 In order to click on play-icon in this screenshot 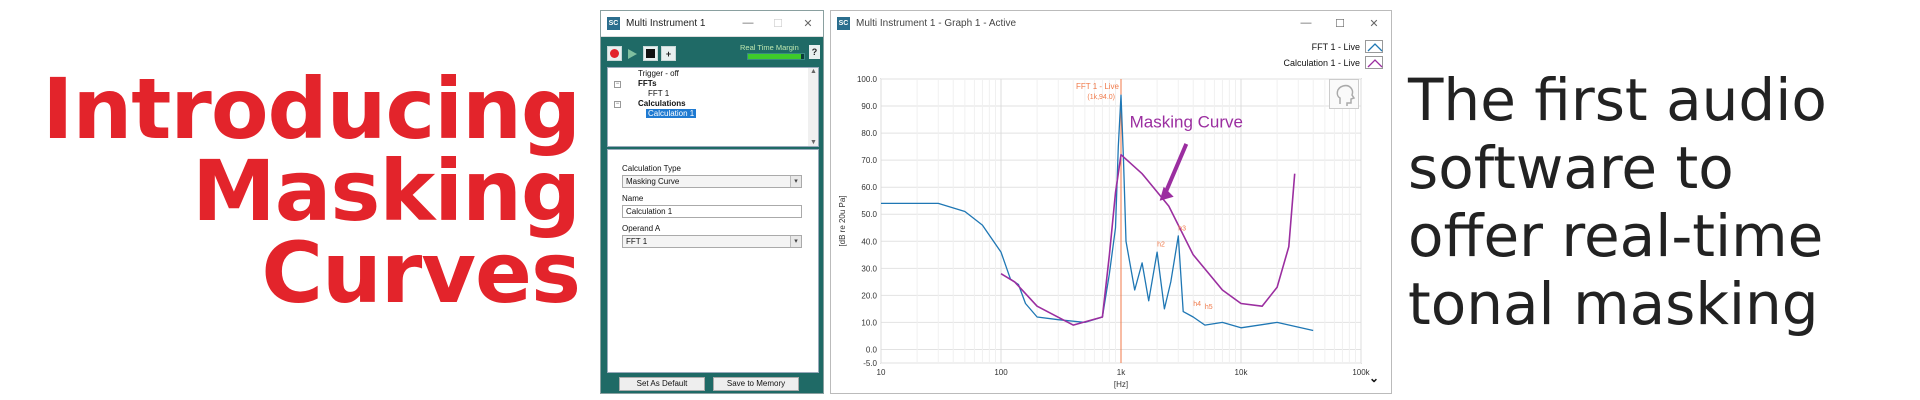, I will do `click(632, 53)`.